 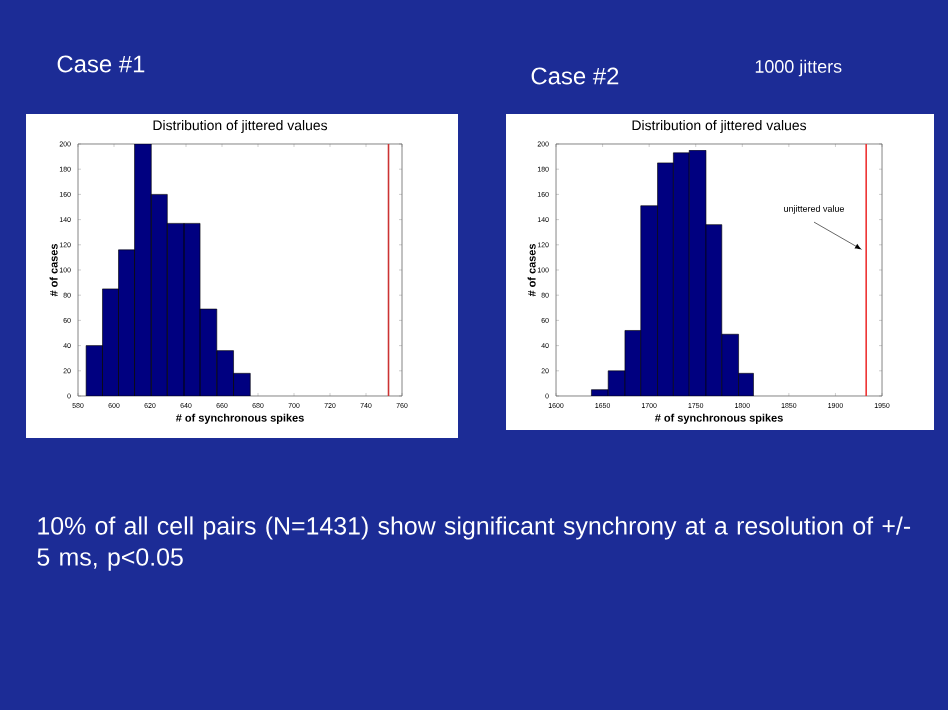 What do you see at coordinates (575, 76) in the screenshot?
I see `text: Case #2` at bounding box center [575, 76].